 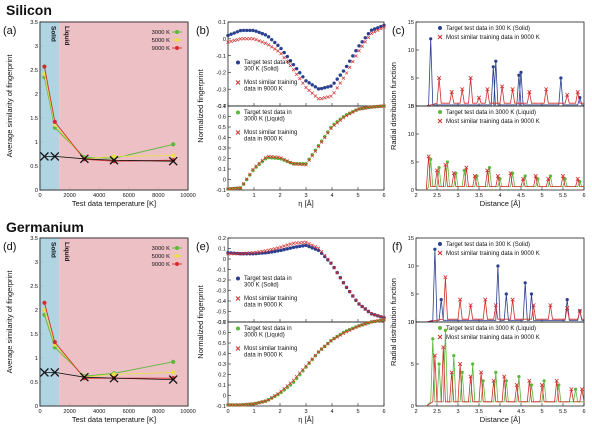 What do you see at coordinates (188, 412) in the screenshot?
I see `chart-d-xtick-label: 10000` at bounding box center [188, 412].